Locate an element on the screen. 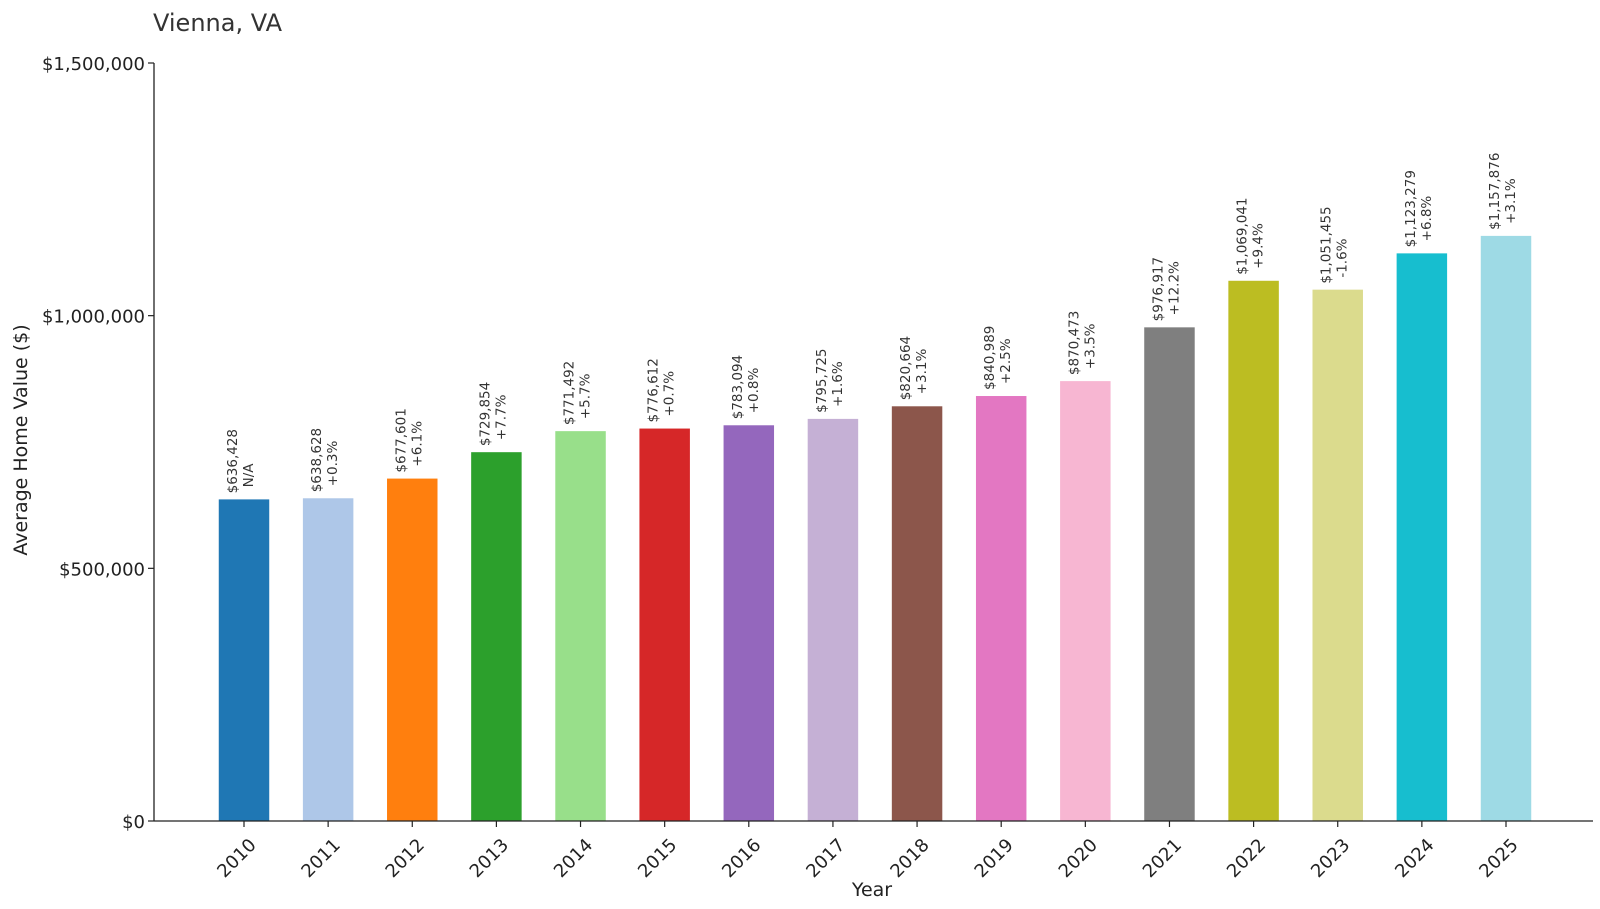 The height and width of the screenshot is (909, 1600). bar-2018 is located at coordinates (917, 613).